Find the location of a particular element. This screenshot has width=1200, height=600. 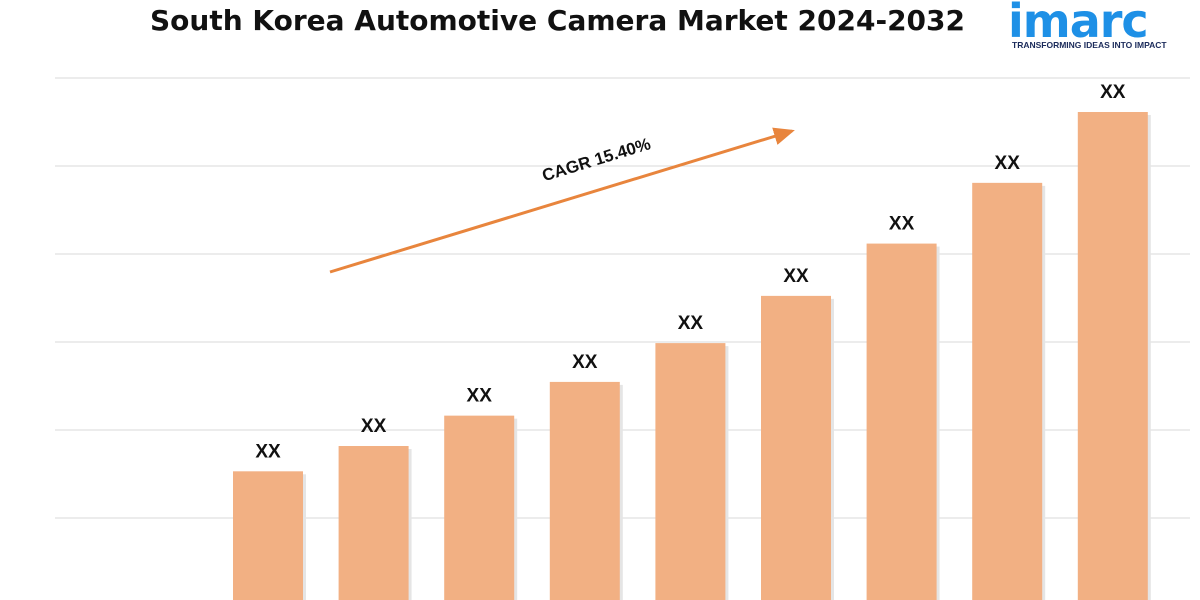

cagr-annotation: CAGR 15.40% is located at coordinates (562, 200).